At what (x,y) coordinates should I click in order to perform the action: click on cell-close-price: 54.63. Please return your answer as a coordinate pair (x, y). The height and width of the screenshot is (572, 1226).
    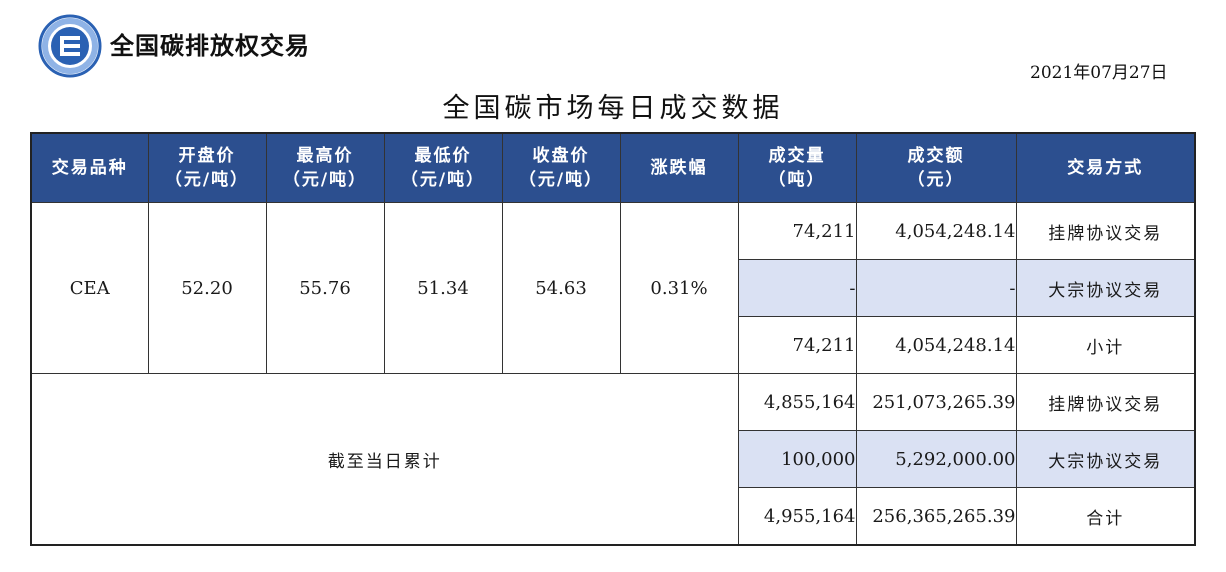
    Looking at the image, I should click on (561, 288).